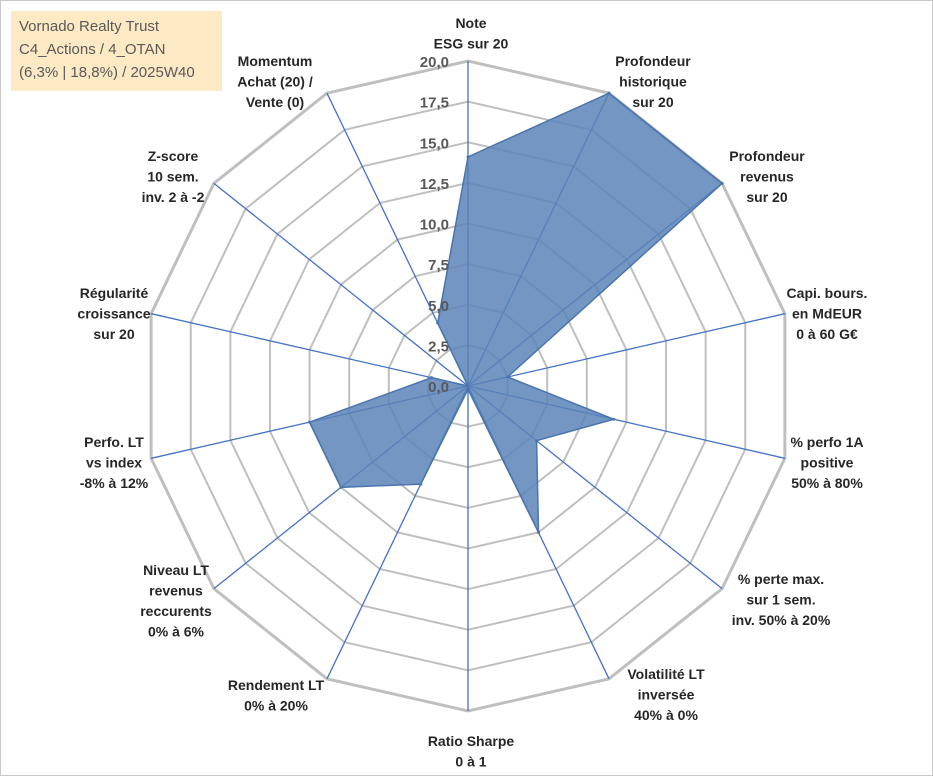  I want to click on tick-label: 20,0, so click(434, 62).